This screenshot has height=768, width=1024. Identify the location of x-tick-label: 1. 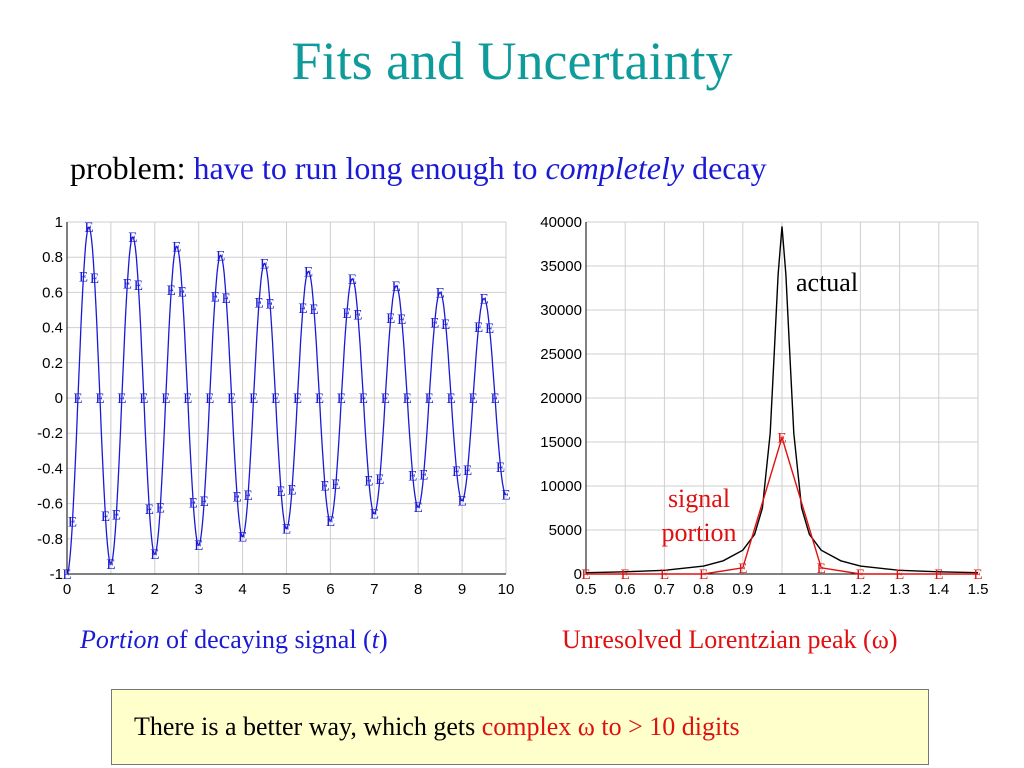
(782, 589).